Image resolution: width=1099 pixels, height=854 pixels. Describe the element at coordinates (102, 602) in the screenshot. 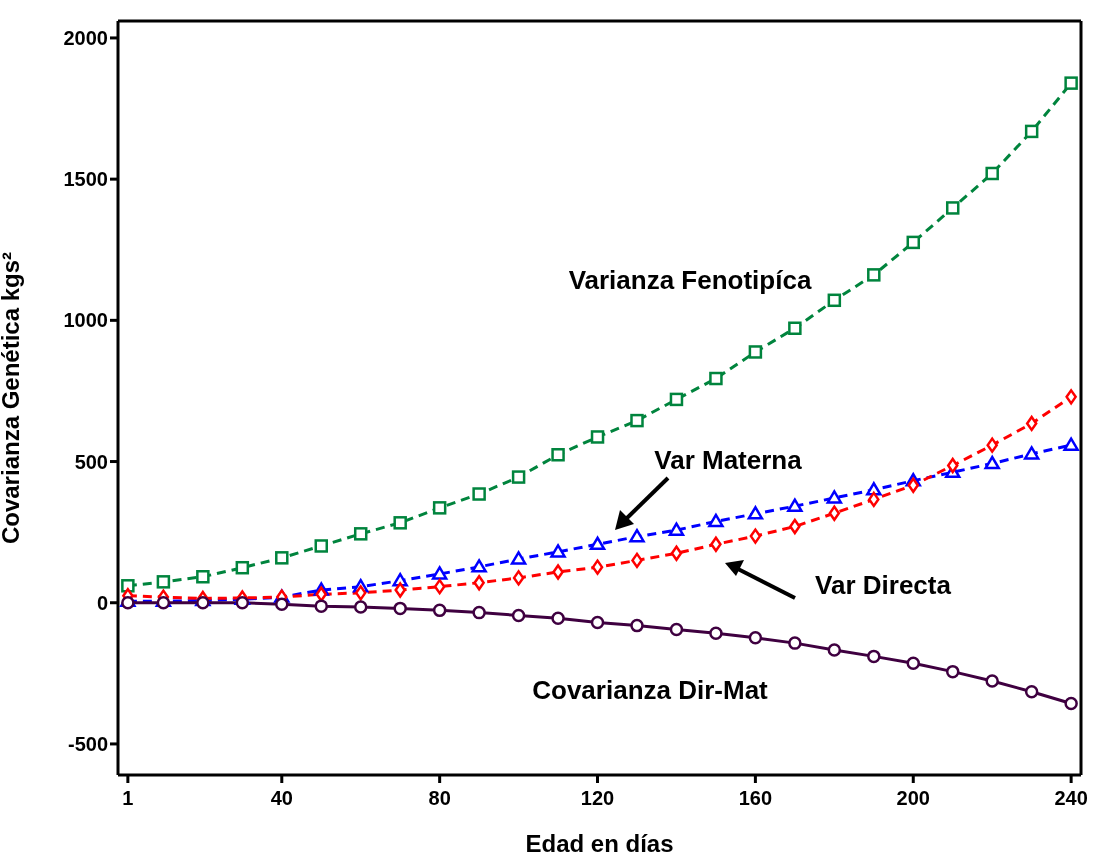

I see `y-tick-label: 0` at that location.